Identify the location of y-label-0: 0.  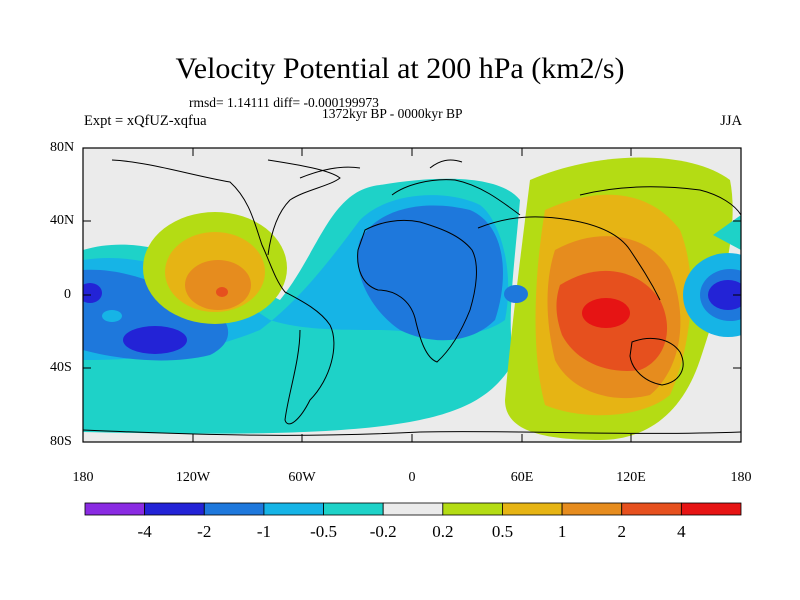
(67, 294).